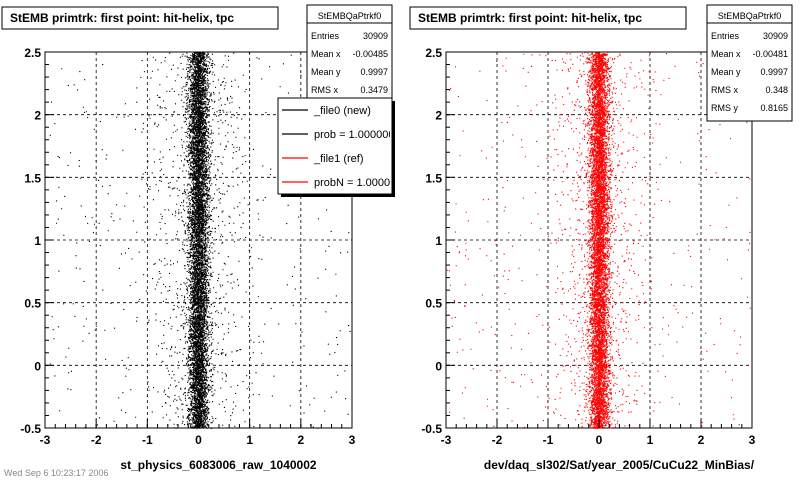 The image size is (800, 480). Describe the element at coordinates (354, 135) in the screenshot. I see `legend-entry-label: prob = 1.000000` at that location.